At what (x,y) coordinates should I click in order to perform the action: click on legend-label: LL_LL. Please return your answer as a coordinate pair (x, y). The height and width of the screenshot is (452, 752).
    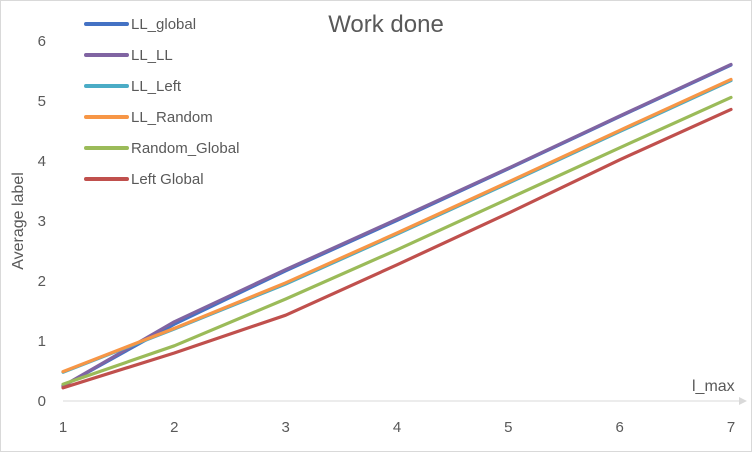
    Looking at the image, I should click on (152, 55).